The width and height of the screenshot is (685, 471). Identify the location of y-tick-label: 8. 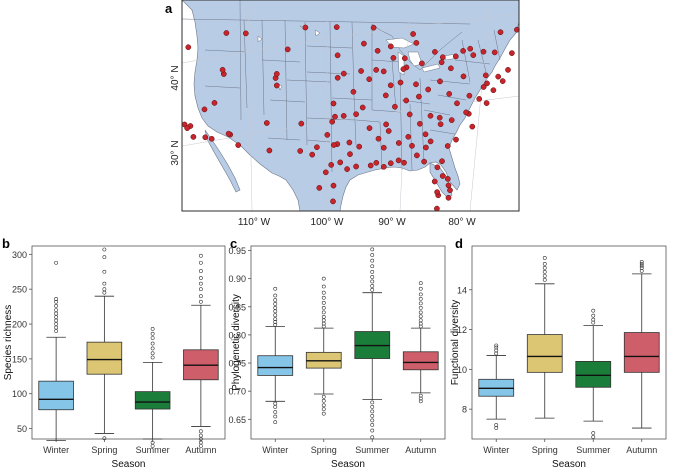
(464, 410).